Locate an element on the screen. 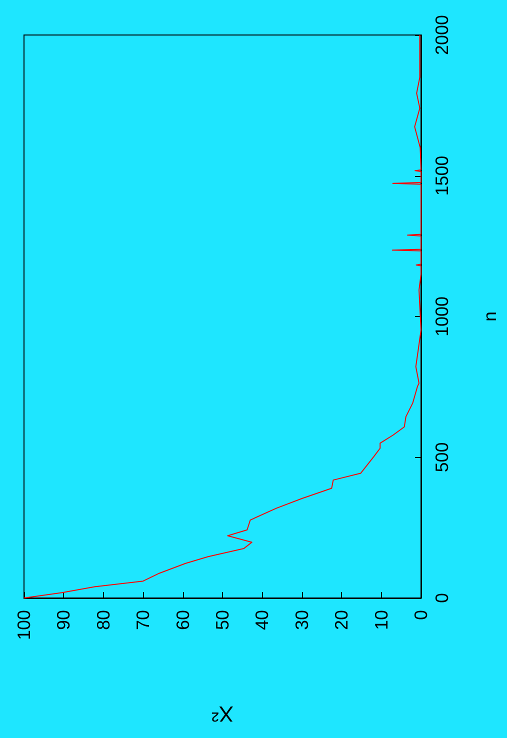 The width and height of the screenshot is (507, 738). x-tick-label: 100 is located at coordinates (24, 625).